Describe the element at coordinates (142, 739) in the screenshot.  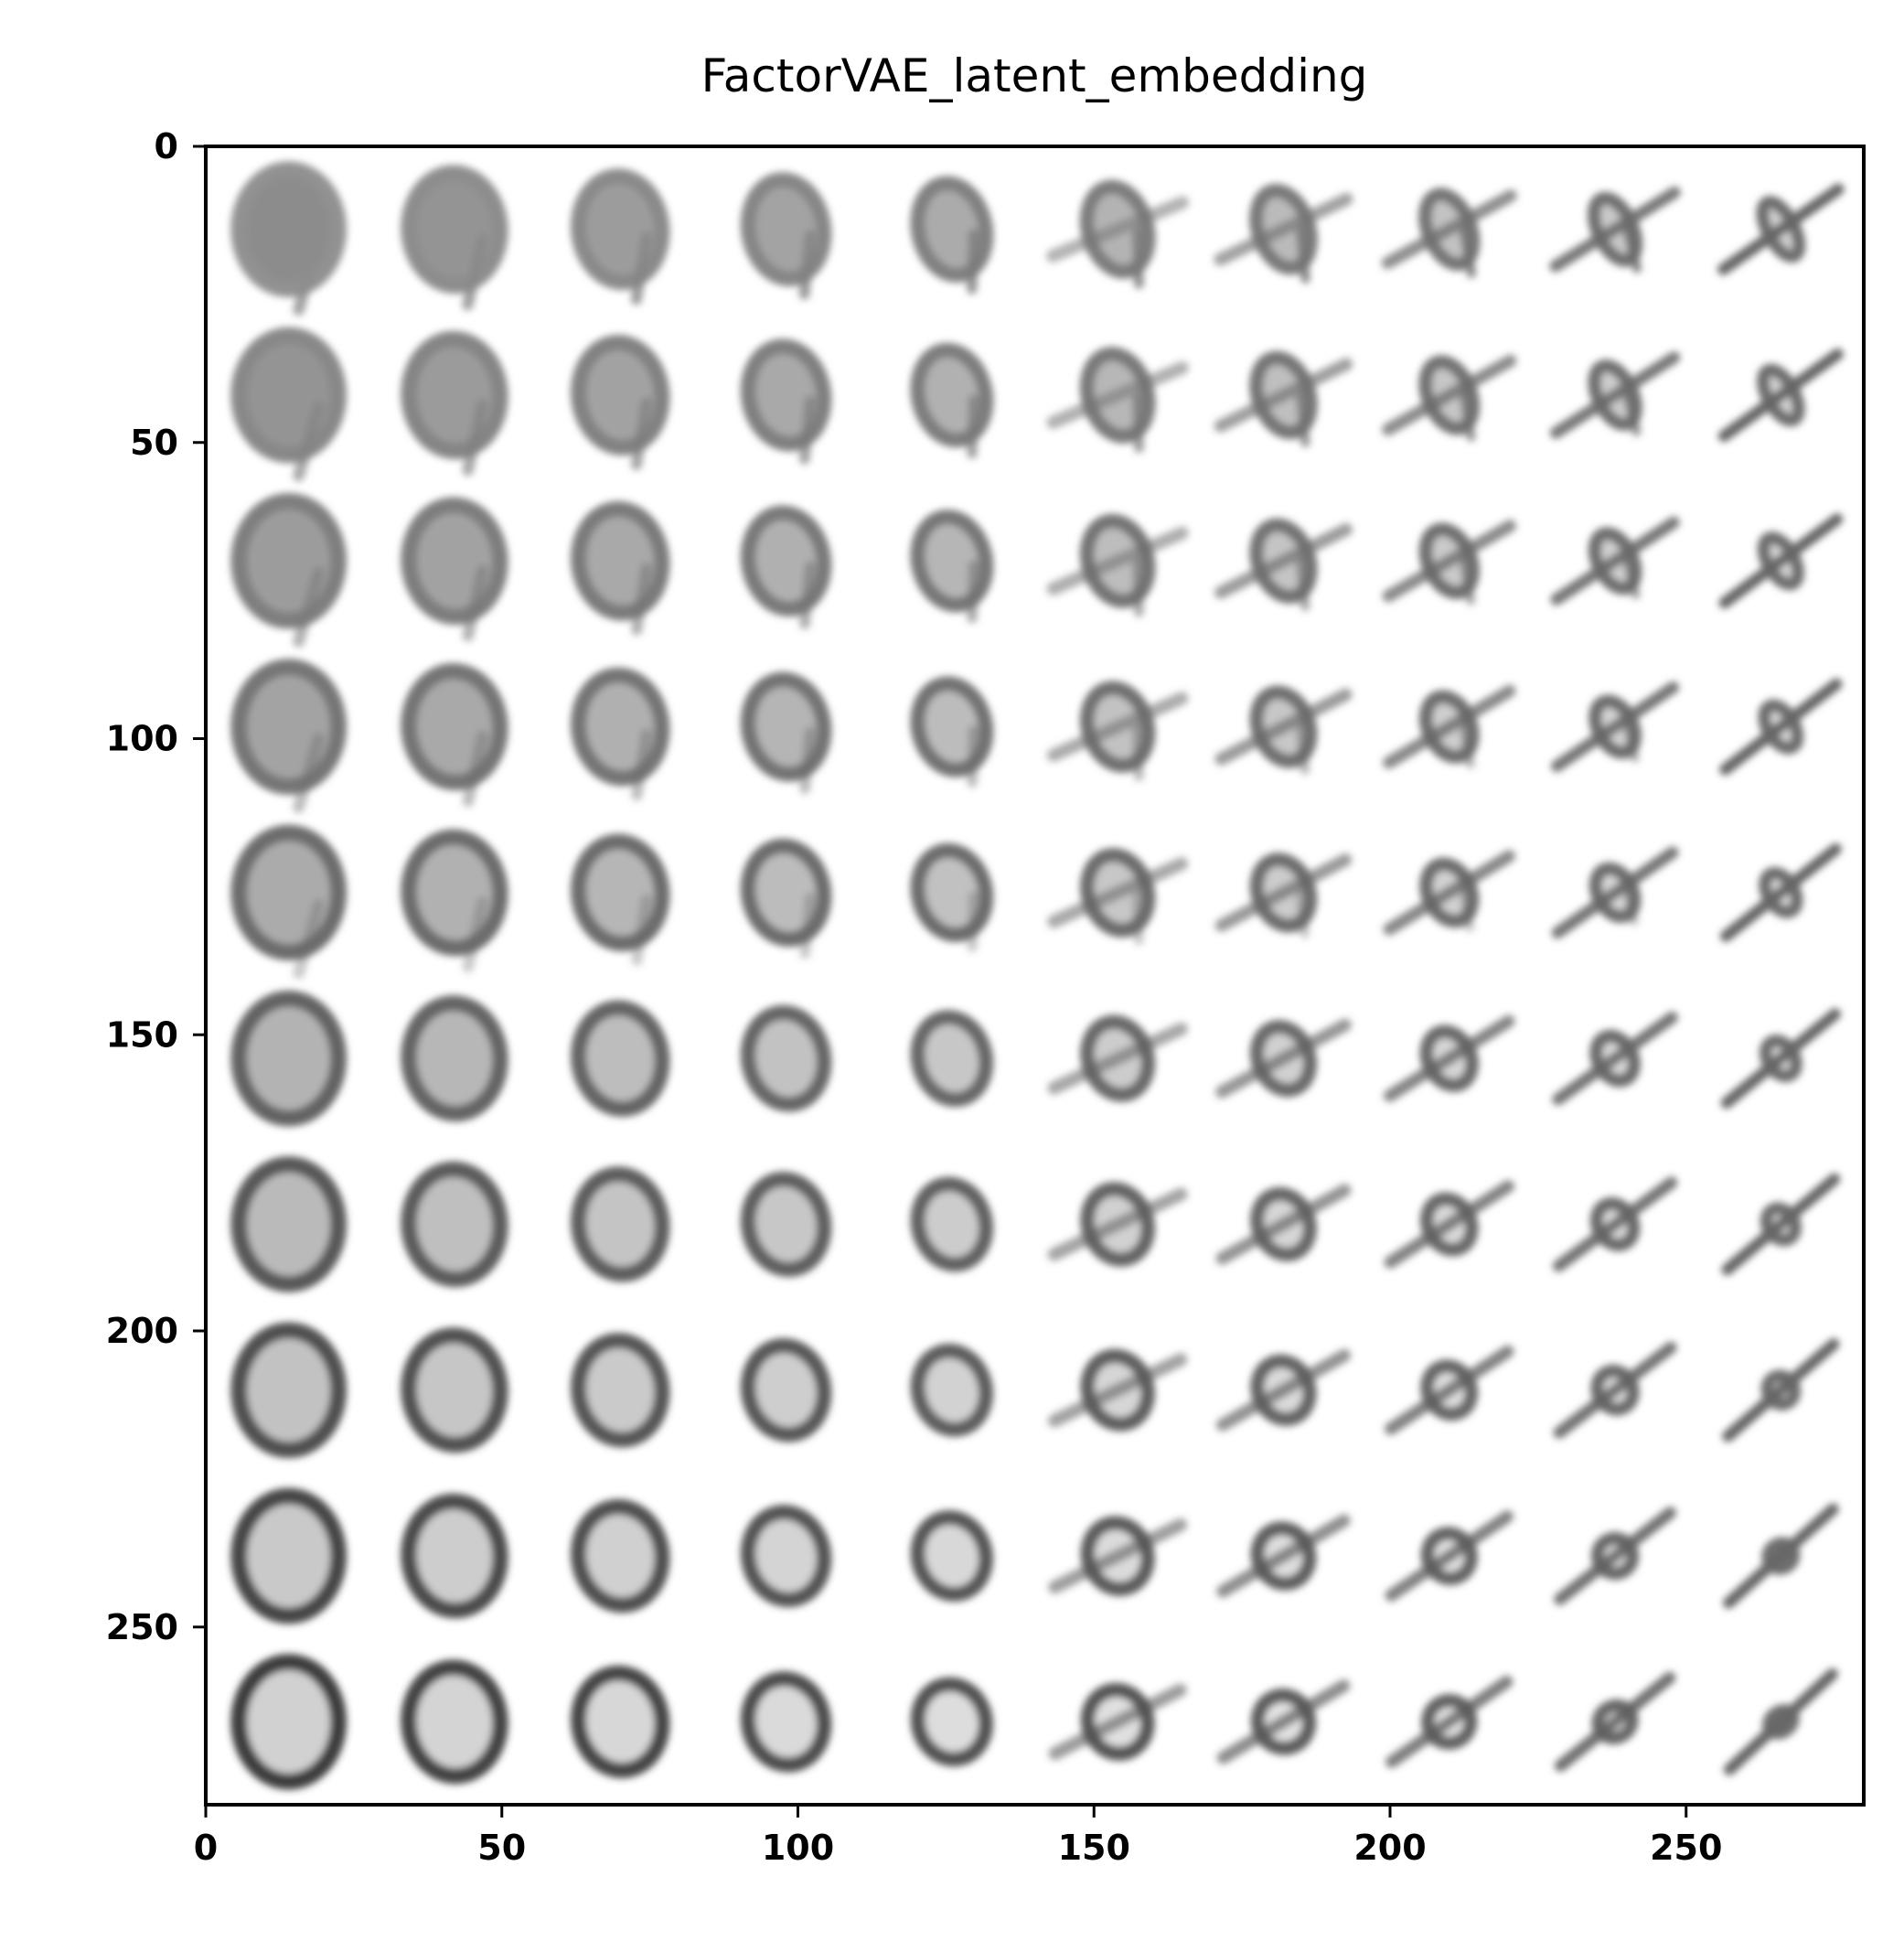
I see `y-tick-label: 100` at that location.